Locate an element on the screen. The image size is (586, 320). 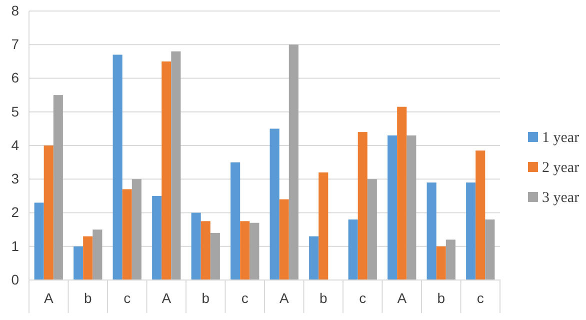
legend-label: 2 year is located at coordinates (561, 168).